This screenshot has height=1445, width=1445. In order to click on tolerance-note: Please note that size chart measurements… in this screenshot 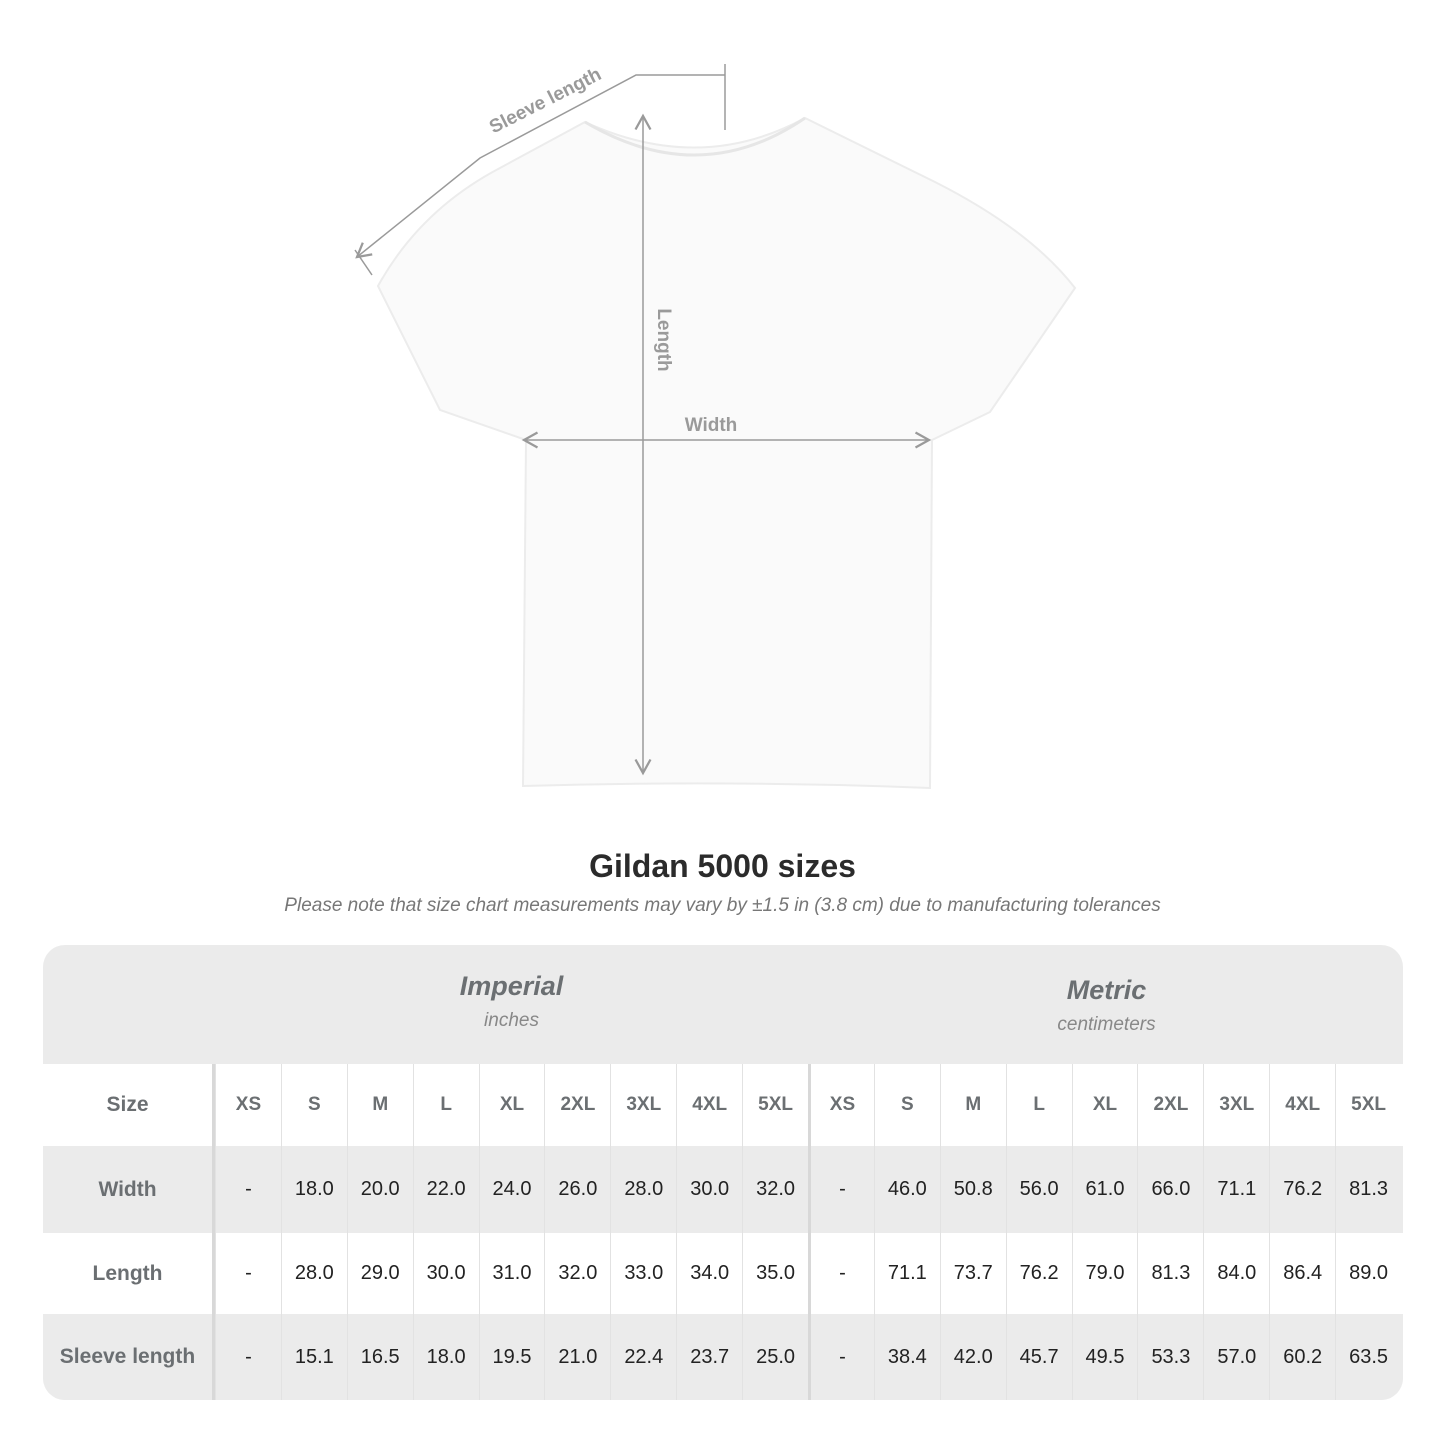, I will do `click(722, 905)`.